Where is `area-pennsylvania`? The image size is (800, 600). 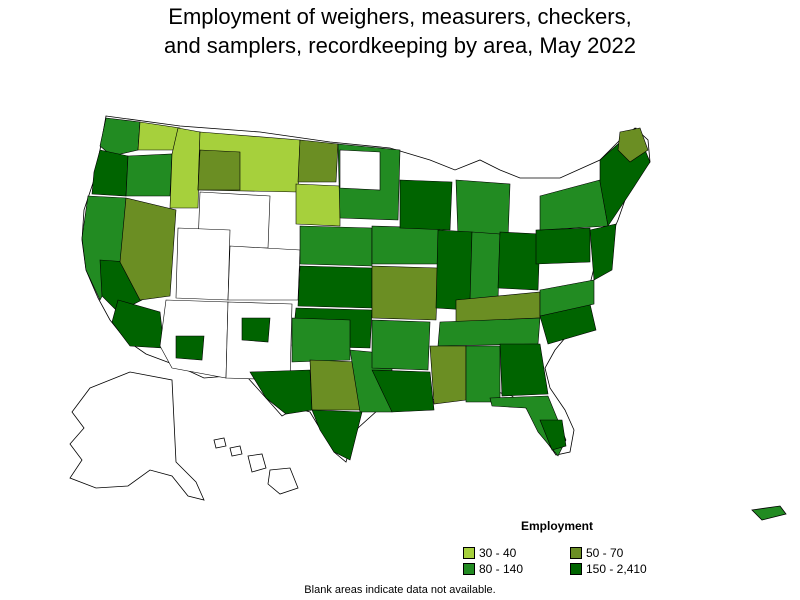 area-pennsylvania is located at coordinates (563, 246).